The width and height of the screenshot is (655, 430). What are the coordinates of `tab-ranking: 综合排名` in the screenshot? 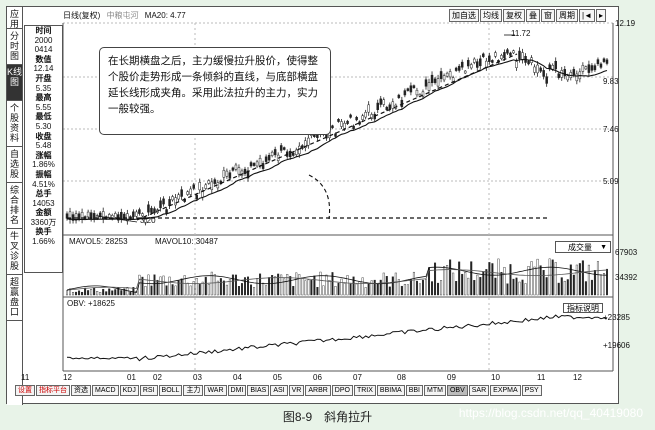 It's located at (14, 206).